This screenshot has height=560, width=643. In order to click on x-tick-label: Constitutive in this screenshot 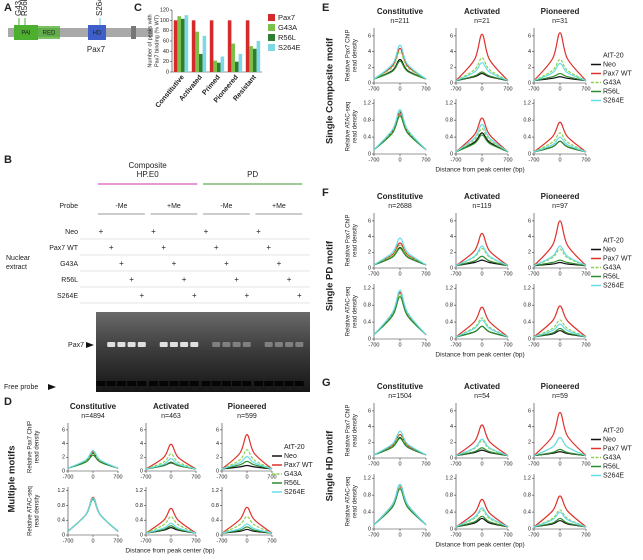, I will do `click(170, 92)`.